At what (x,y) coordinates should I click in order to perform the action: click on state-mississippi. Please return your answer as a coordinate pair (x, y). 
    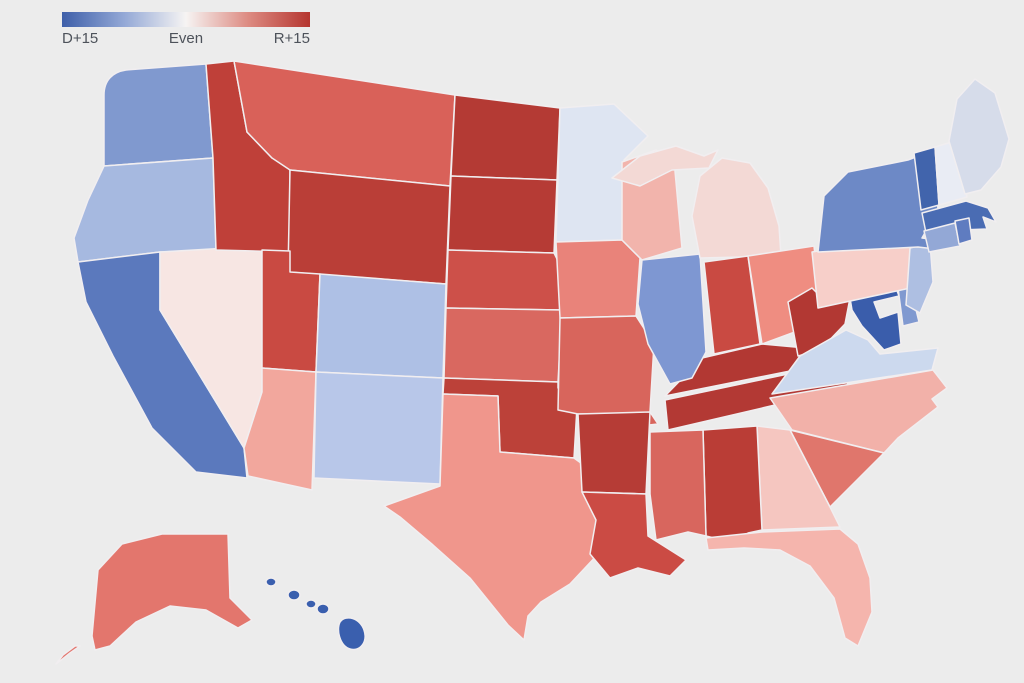
    Looking at the image, I should click on (678, 485).